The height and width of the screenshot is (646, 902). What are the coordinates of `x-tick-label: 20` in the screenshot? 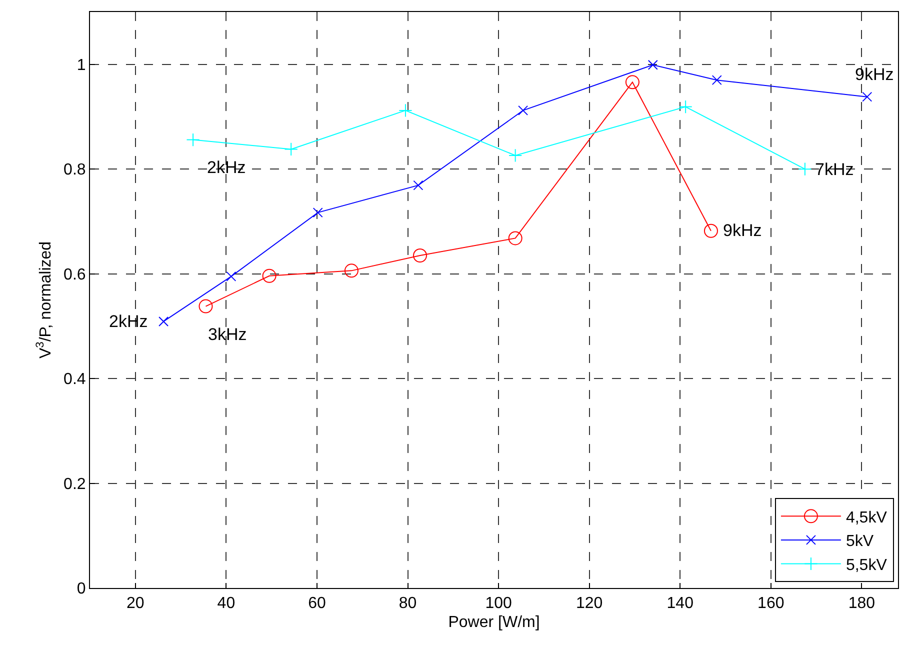 It's located at (135, 603).